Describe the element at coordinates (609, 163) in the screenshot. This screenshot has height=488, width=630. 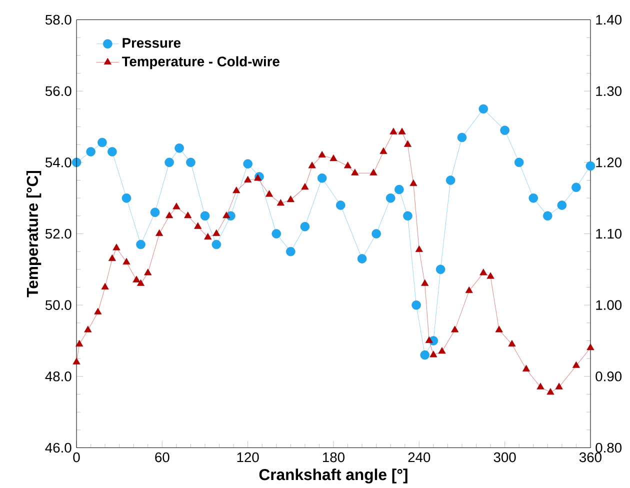
I see `y2-tick-label: 1.20` at that location.